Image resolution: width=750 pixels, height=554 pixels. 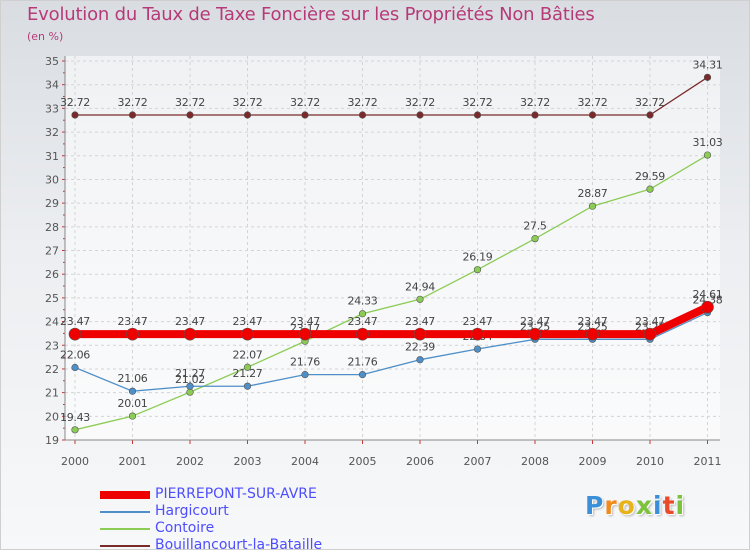 What do you see at coordinates (363, 301) in the screenshot?
I see `data-label-contoire: 24.33` at bounding box center [363, 301].